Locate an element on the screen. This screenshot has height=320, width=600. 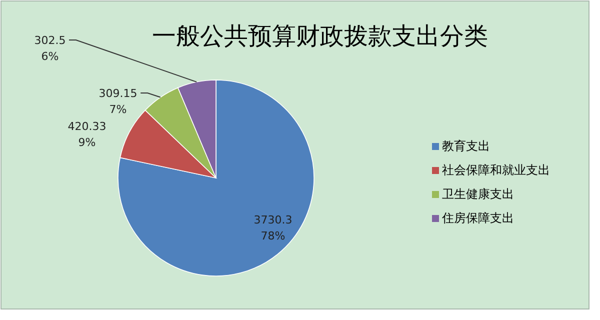
legend-label: 教育支出 is located at coordinates (466, 146).